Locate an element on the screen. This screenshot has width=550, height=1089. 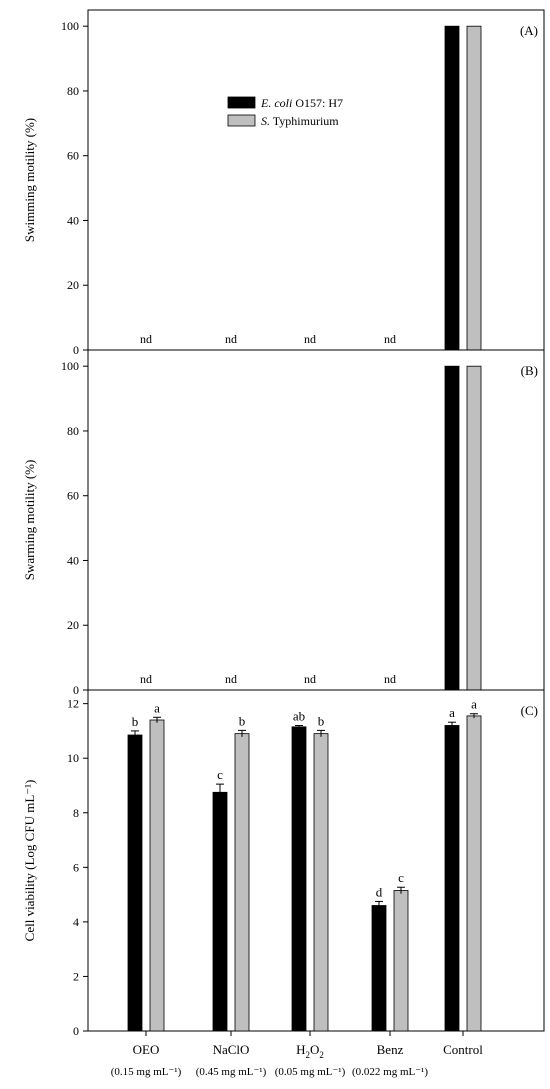
x-tick-label: Control is located at coordinates (463, 1049).